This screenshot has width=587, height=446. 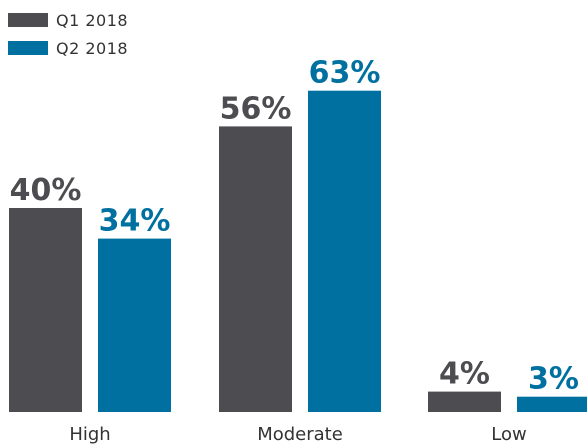 What do you see at coordinates (464, 374) in the screenshot?
I see `data-label-low-q1: 4%` at bounding box center [464, 374].